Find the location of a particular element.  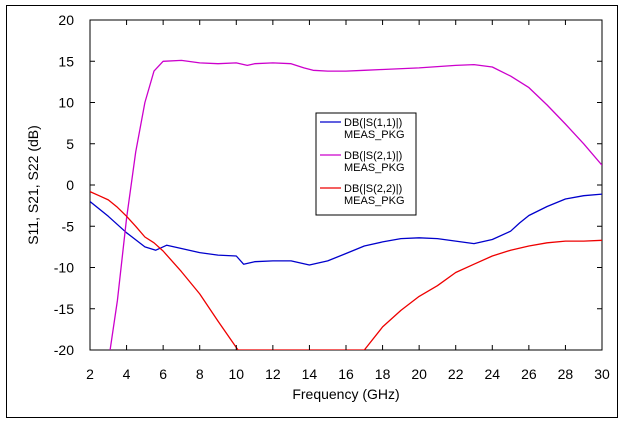

x-tick-label: 24 is located at coordinates (492, 374).